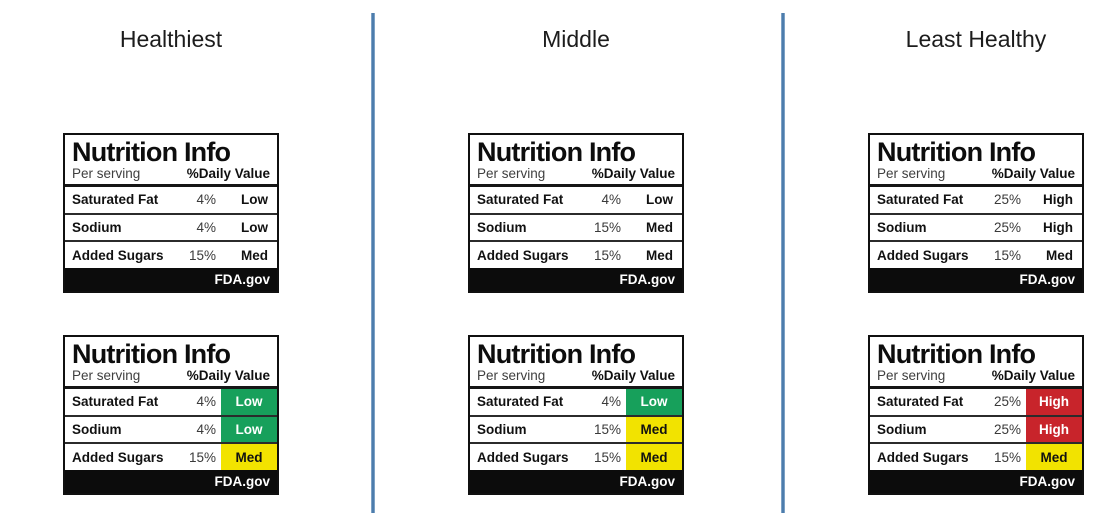 The width and height of the screenshot is (1120, 513). What do you see at coordinates (976, 39) in the screenshot?
I see `column-header: Least Healthy` at bounding box center [976, 39].